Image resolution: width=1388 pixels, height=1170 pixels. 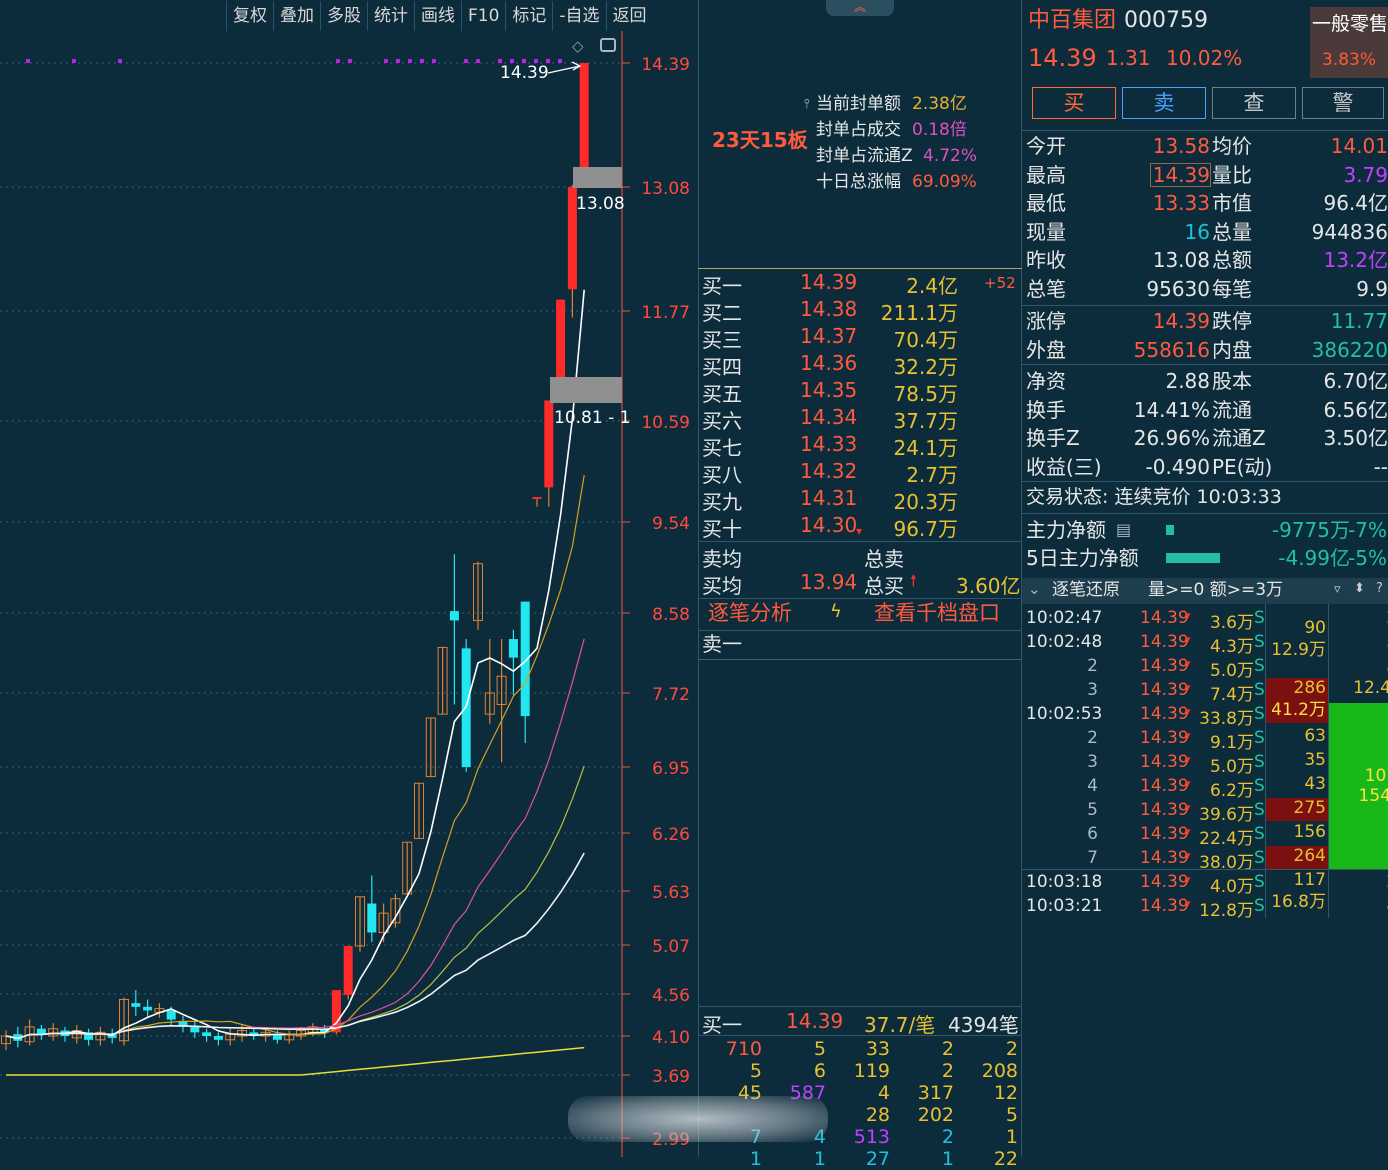 I want to click on tick-row: 10:02:47 14.39 ▾ 3.6万 S, so click(x=1205, y=620).